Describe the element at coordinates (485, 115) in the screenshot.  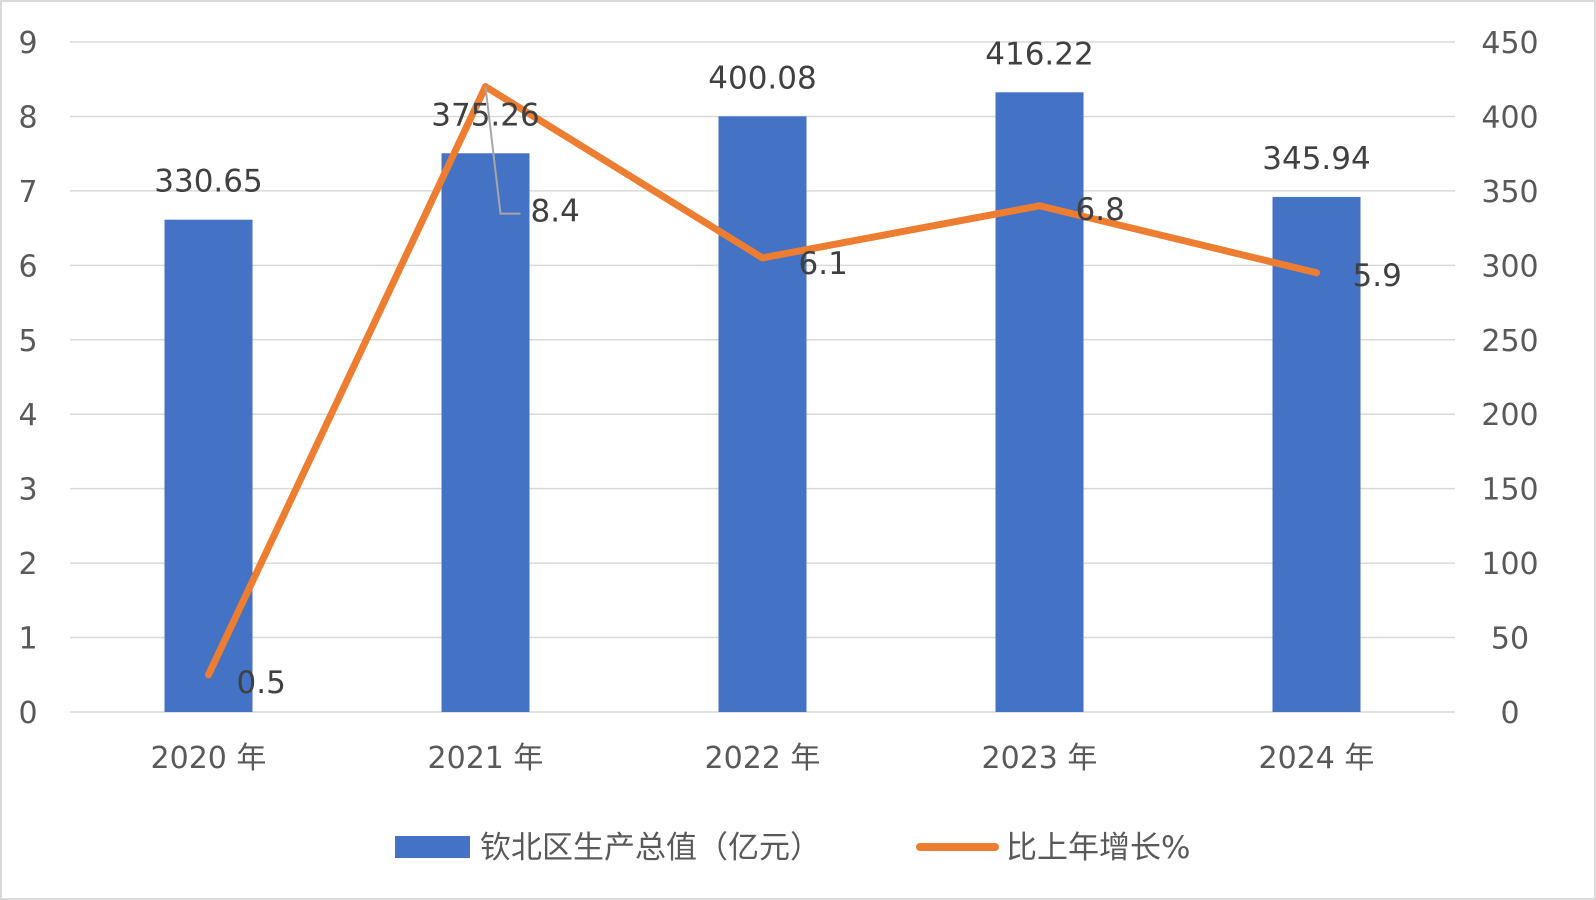
I see `bar-value-label: 375.26` at that location.